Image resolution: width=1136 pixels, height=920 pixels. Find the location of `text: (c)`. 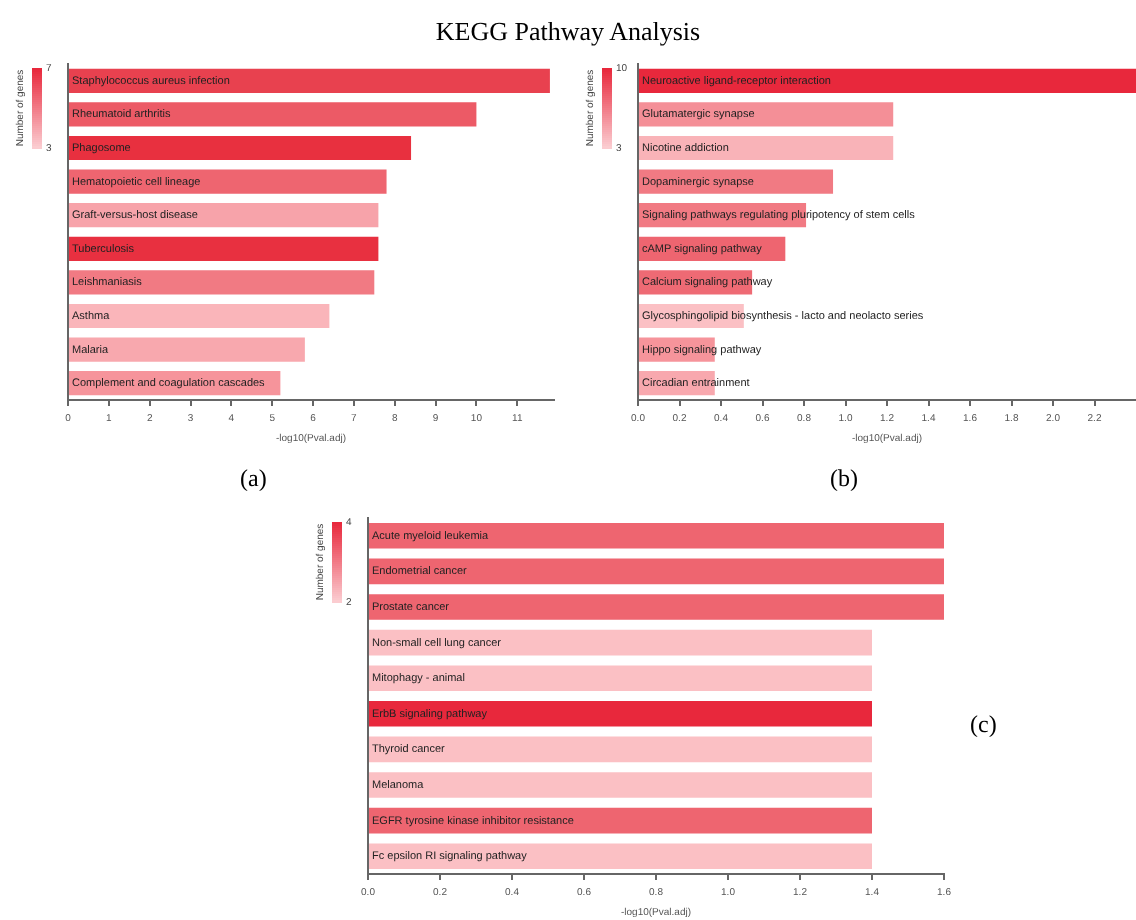

text: (c) is located at coordinates (983, 725).